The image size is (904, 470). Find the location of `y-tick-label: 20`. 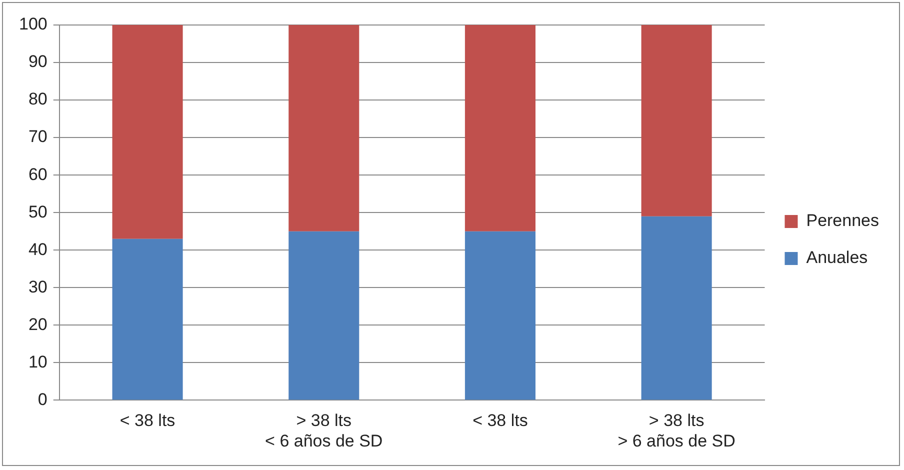

y-tick-label: 20 is located at coordinates (38, 324).